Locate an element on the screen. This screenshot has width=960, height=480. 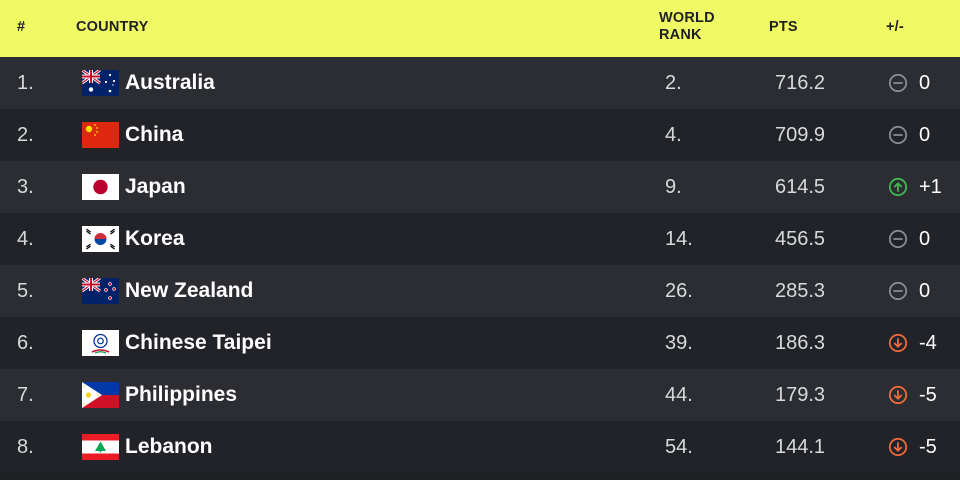
australia-flag-icon is located at coordinates (100, 83).